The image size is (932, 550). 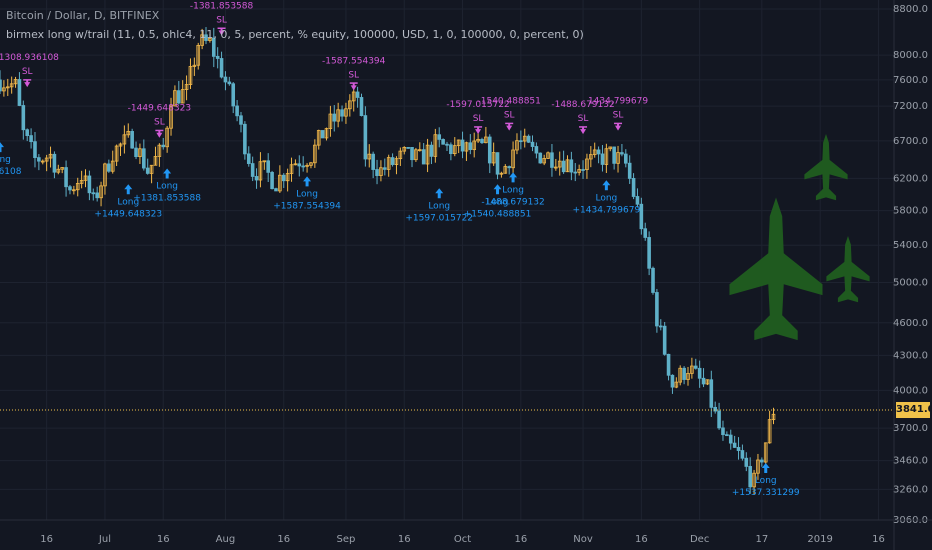 I want to click on time-axis: 16 Jul 16 Aug 16 Sep 16 Oct 16 Nov 16 Dec 17 2019 16, so click(x=466, y=532).